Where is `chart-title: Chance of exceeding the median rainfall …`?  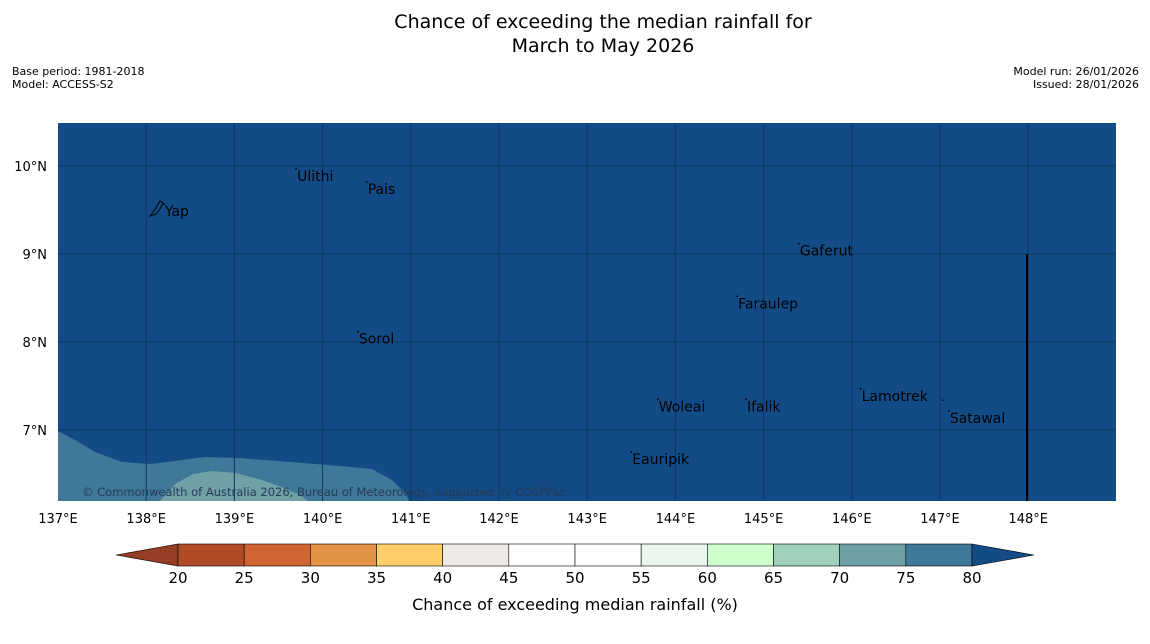
chart-title: Chance of exceeding the median rainfall … is located at coordinates (575, 34).